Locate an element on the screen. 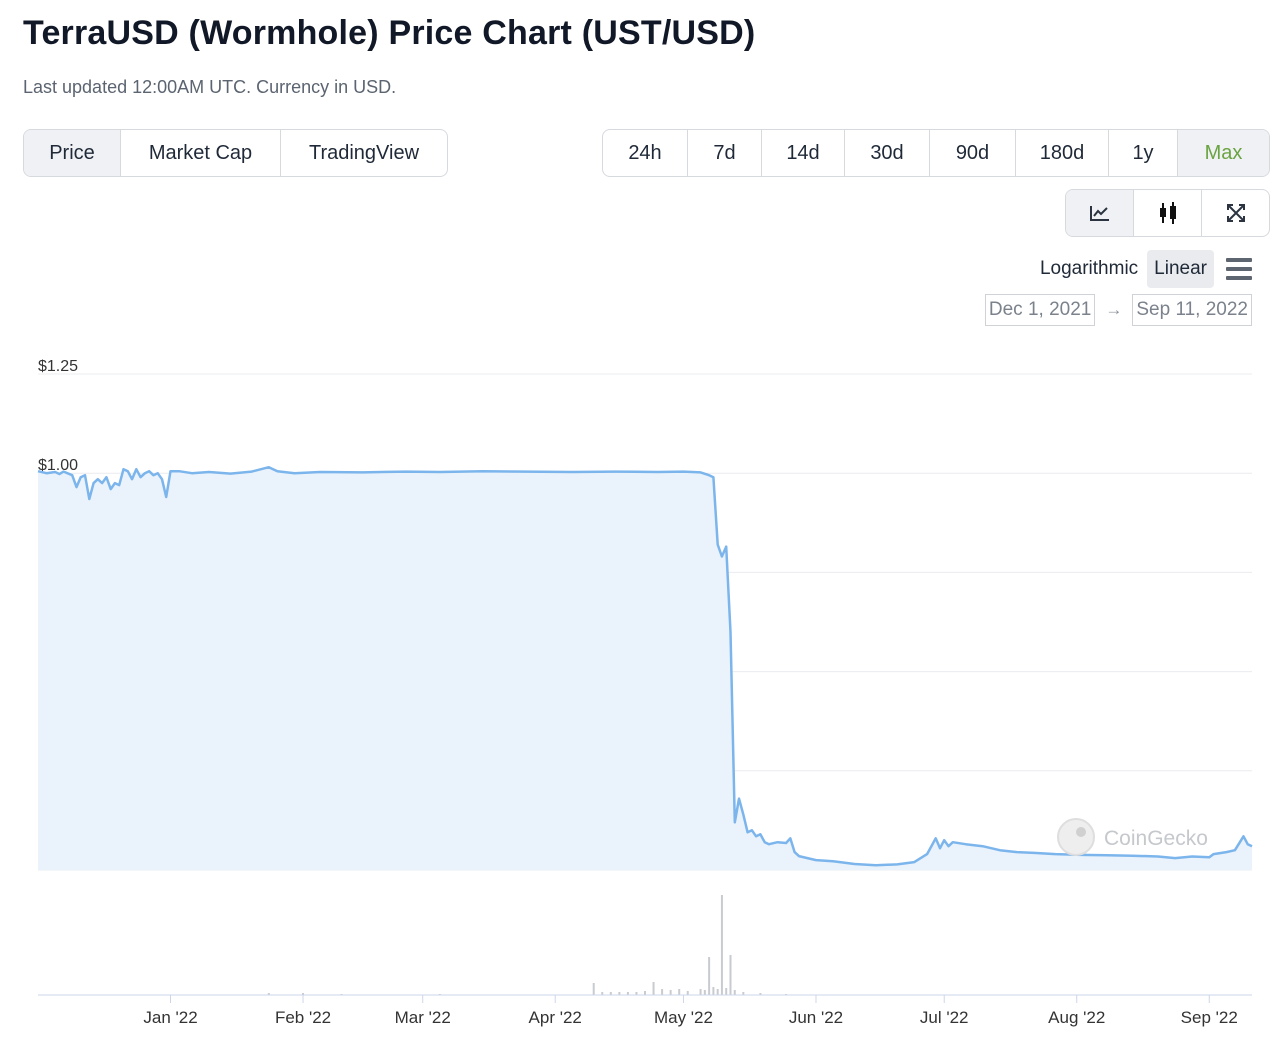 This screenshot has width=1282, height=1049. y-axis-tick-label: $1.25 is located at coordinates (58, 366).